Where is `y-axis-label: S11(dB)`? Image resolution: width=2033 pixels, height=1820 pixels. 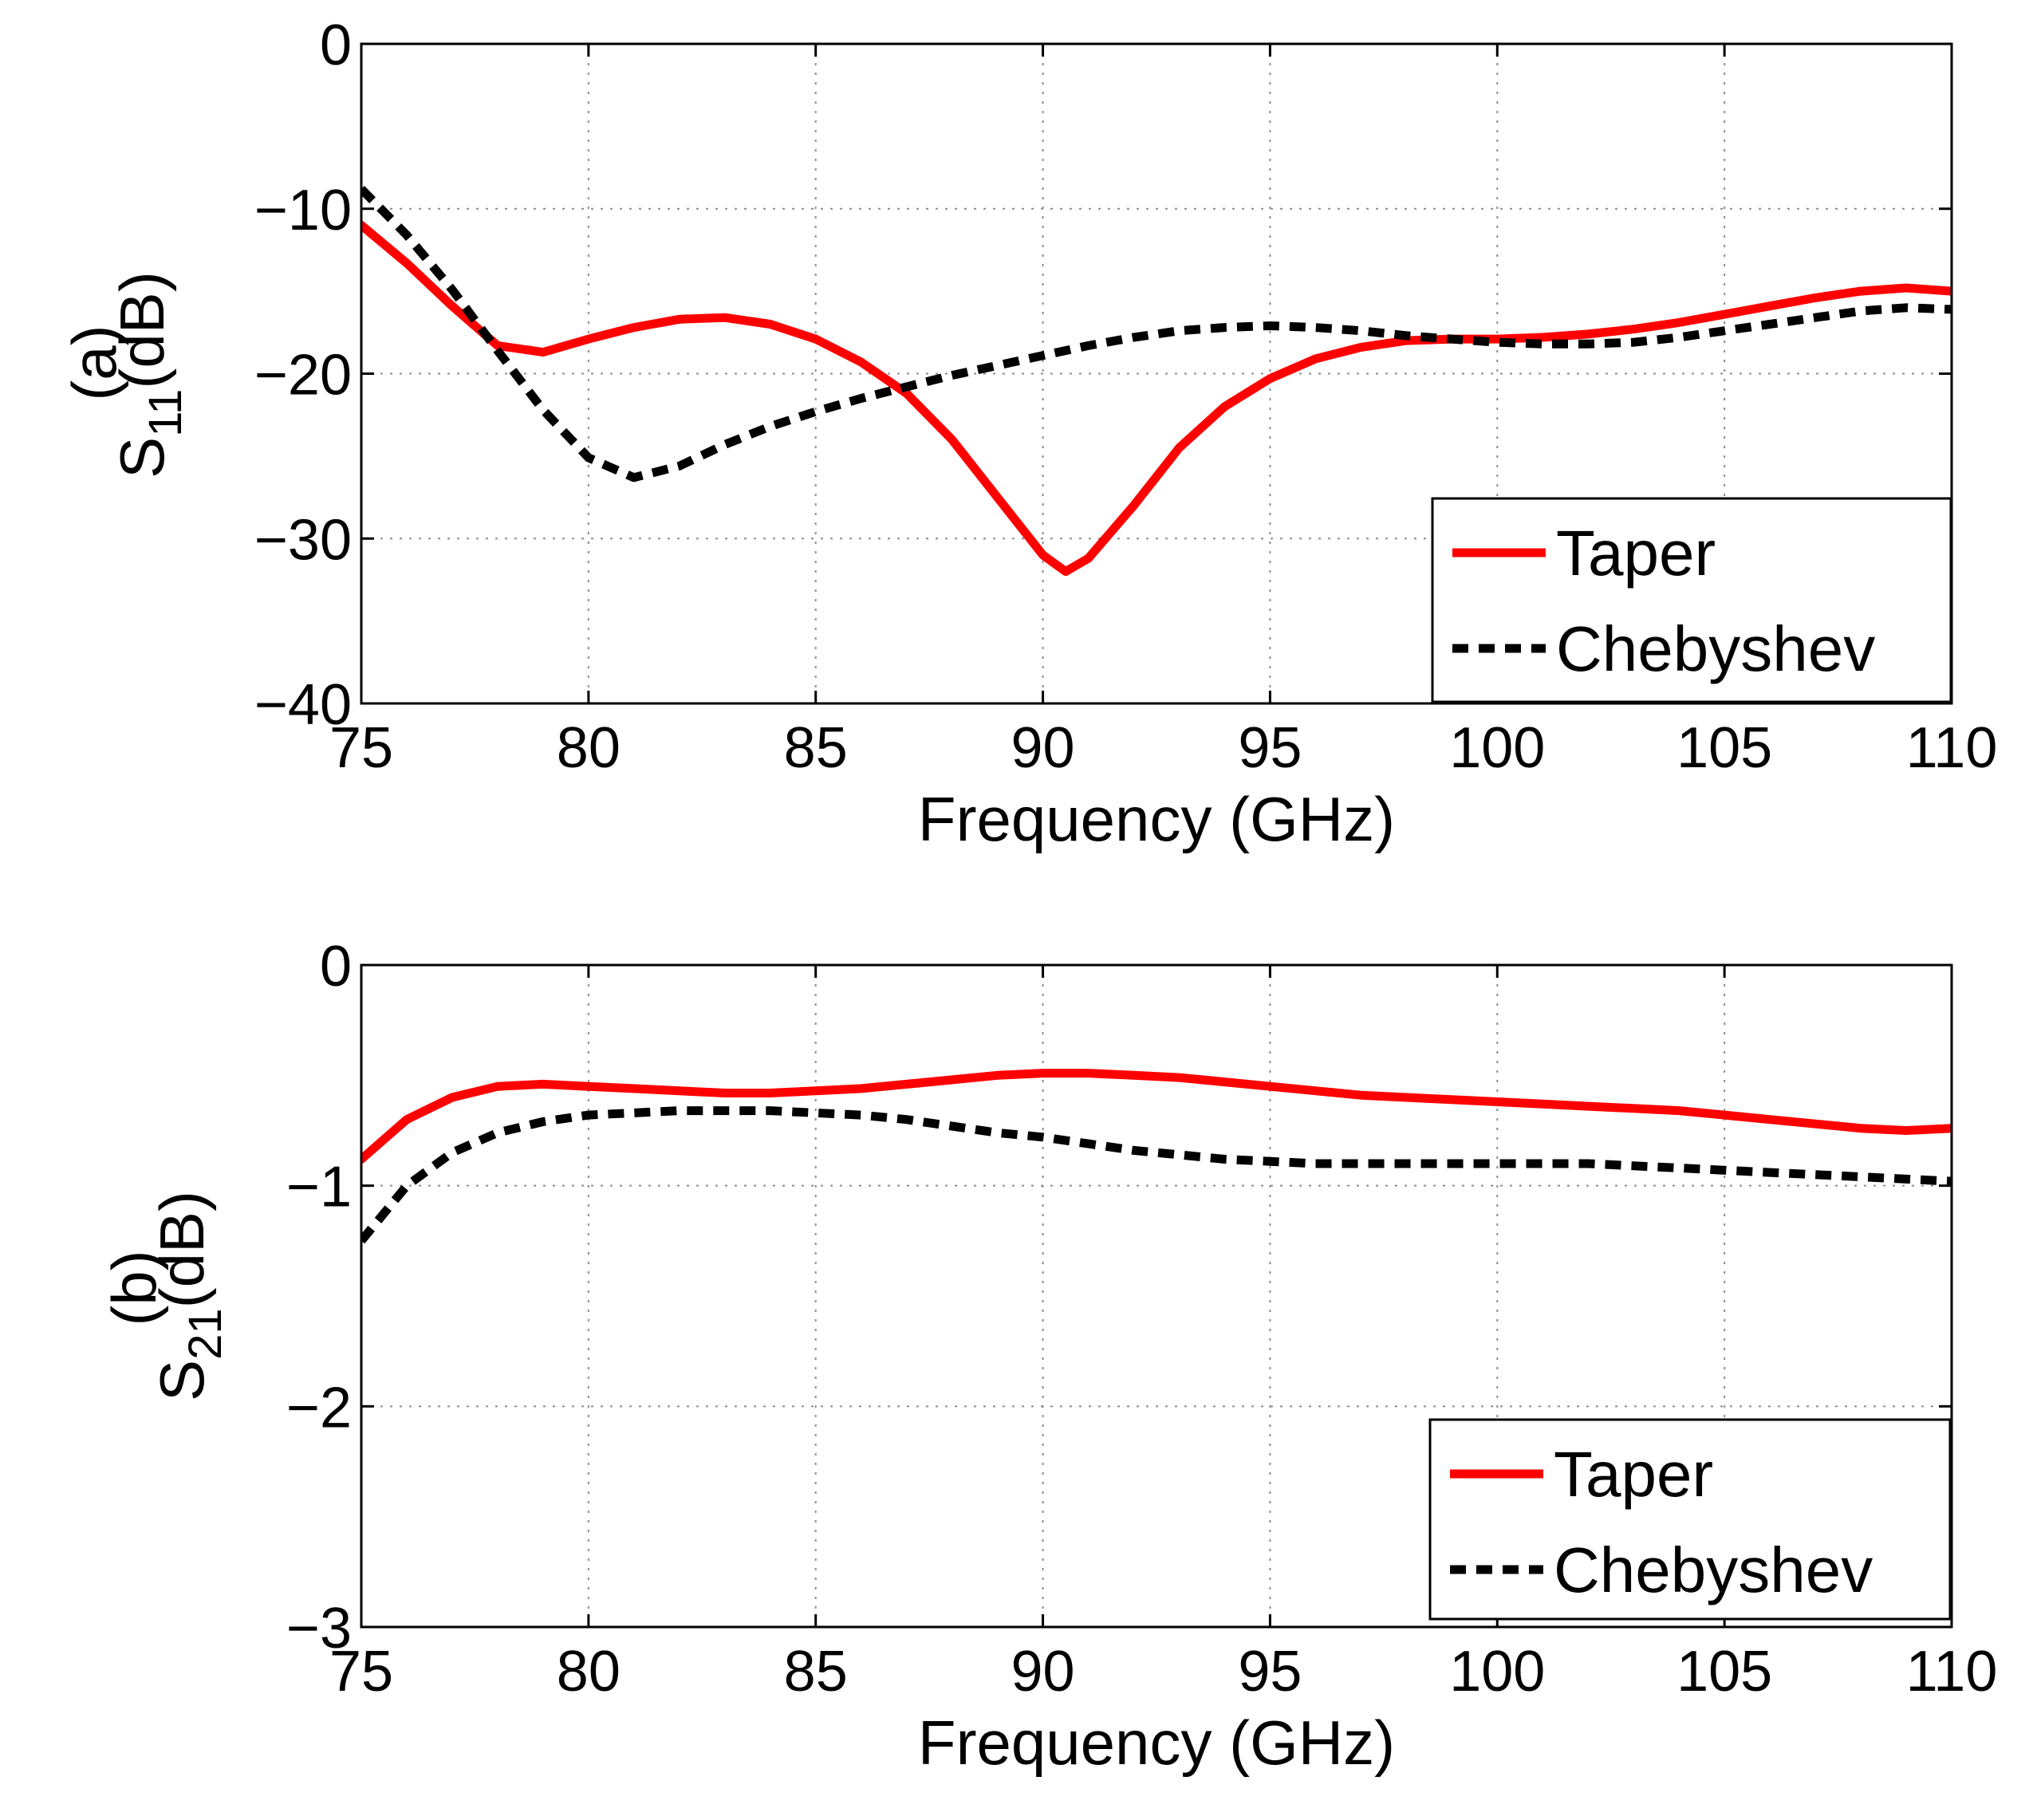 y-axis-label: S11(dB) is located at coordinates (149, 375).